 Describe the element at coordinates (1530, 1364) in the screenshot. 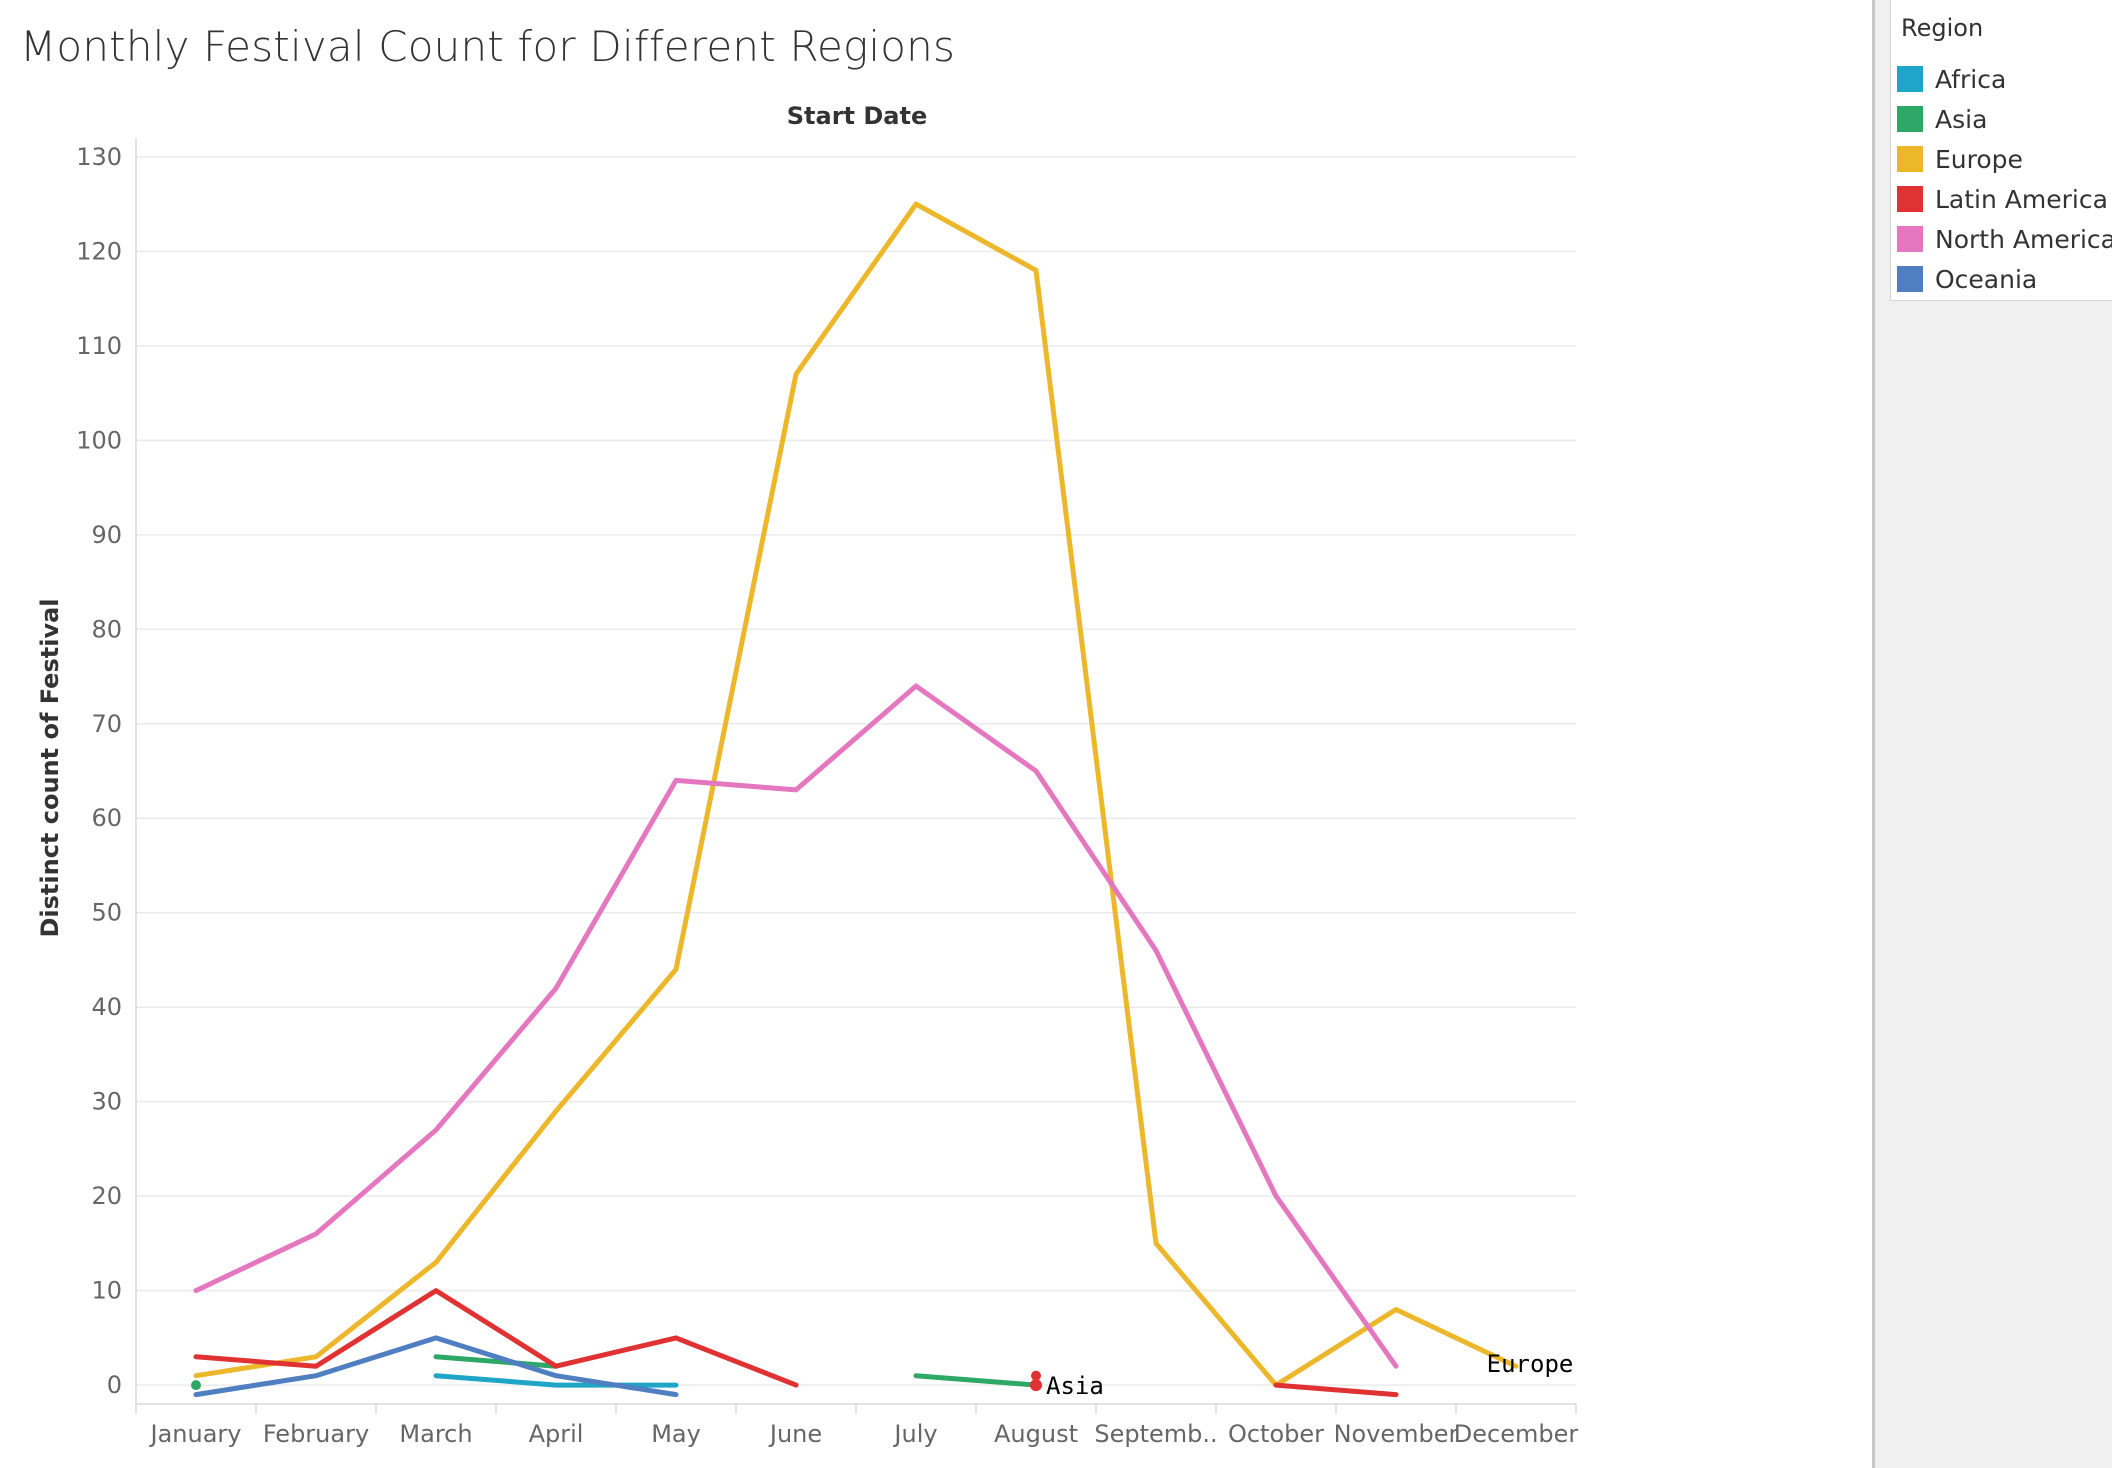

I see `annotation-label: Europe` at that location.